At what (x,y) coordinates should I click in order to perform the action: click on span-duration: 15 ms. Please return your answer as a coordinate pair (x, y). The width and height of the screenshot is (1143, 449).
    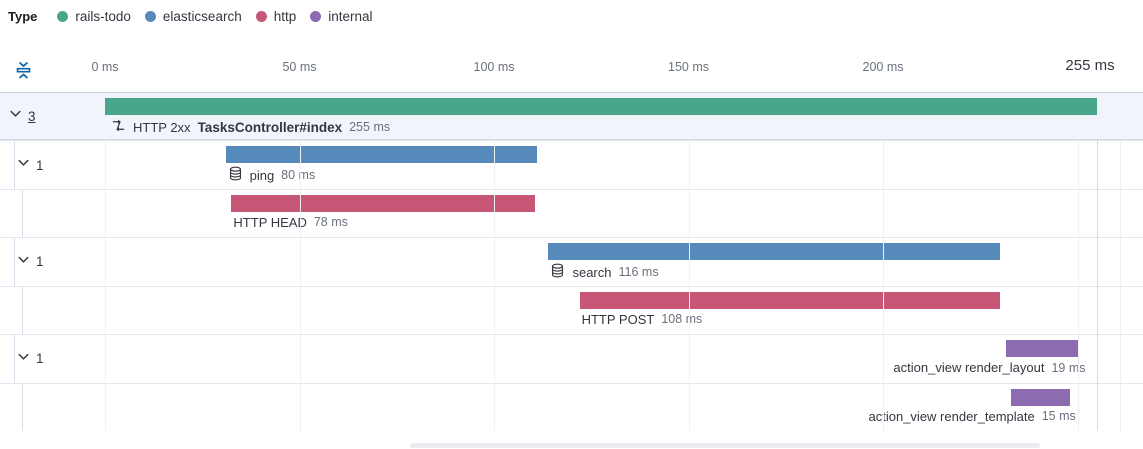
    Looking at the image, I should click on (1058, 416).